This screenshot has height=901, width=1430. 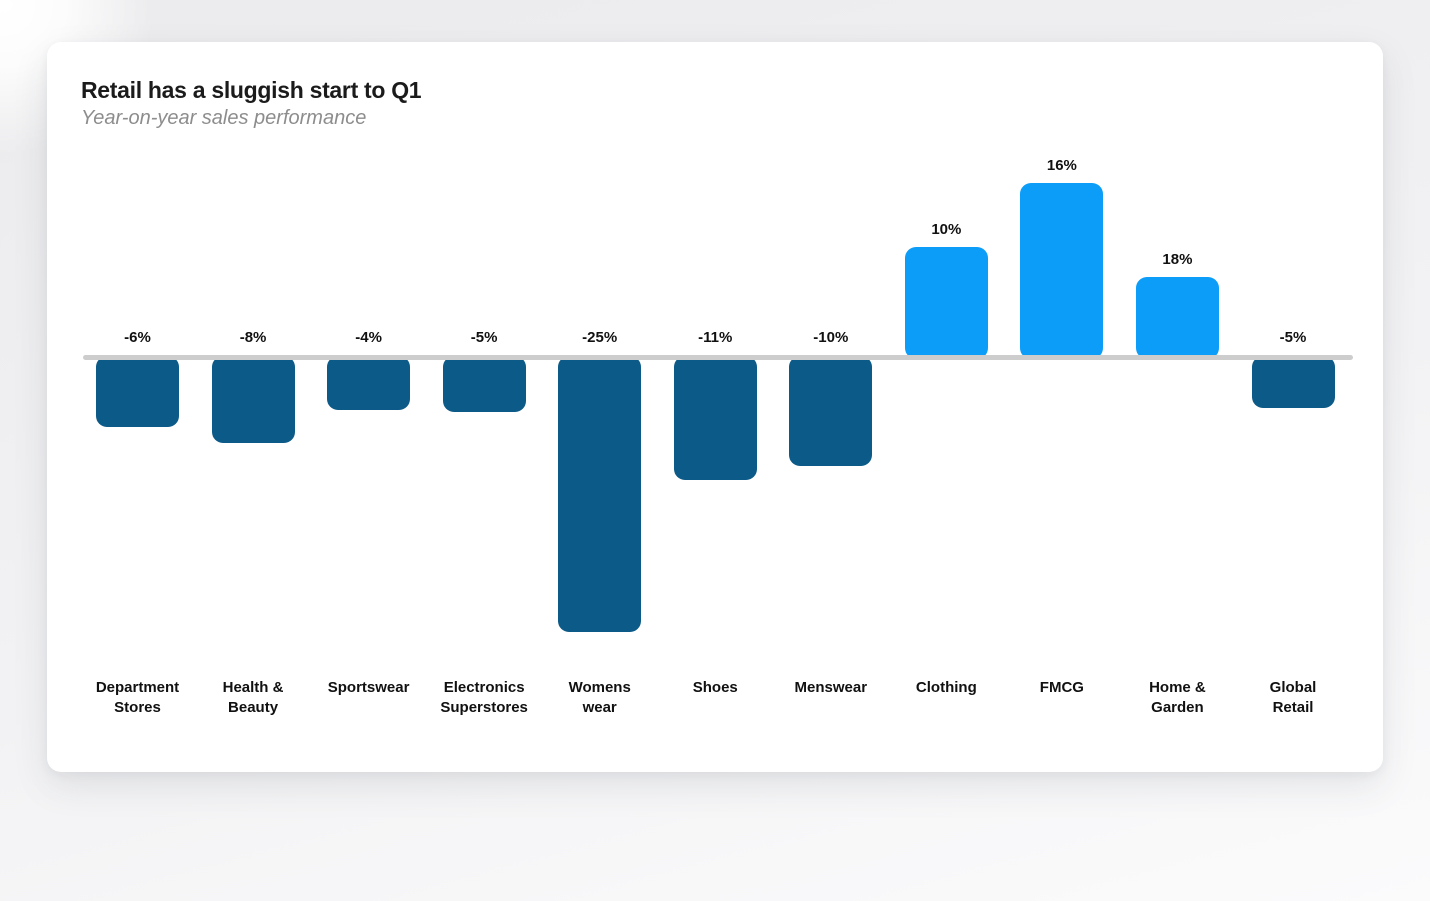 What do you see at coordinates (1293, 697) in the screenshot?
I see `category-label: Global Retail` at bounding box center [1293, 697].